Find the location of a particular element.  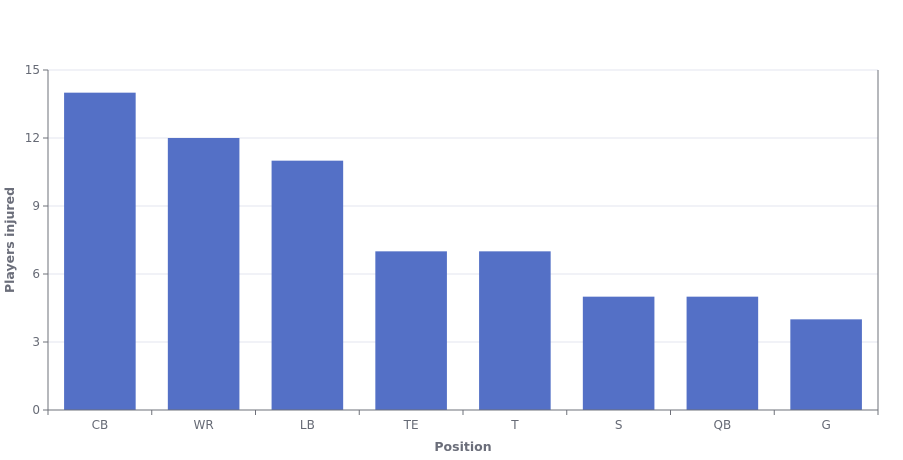

y-tick-label: 0 is located at coordinates (36, 410).